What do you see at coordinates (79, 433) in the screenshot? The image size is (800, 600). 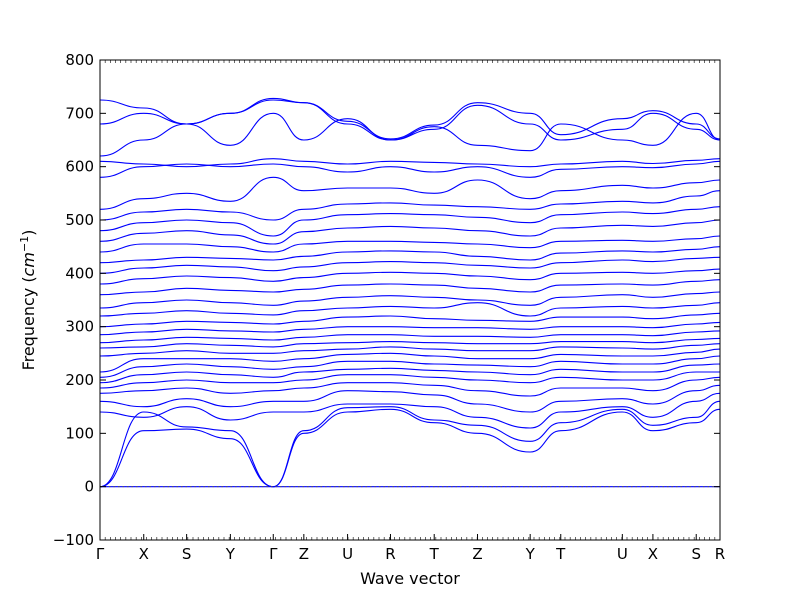 I see `y-tick-label: 100` at bounding box center [79, 433].